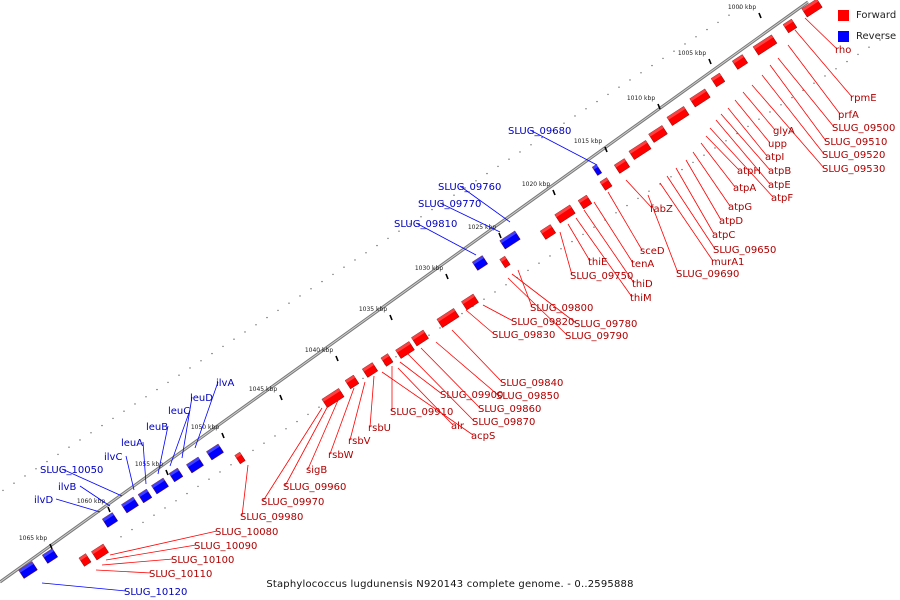  Describe the element at coordinates (503, 422) in the screenshot. I see `gene-label-slug_09870: SLUG_09870` at that location.